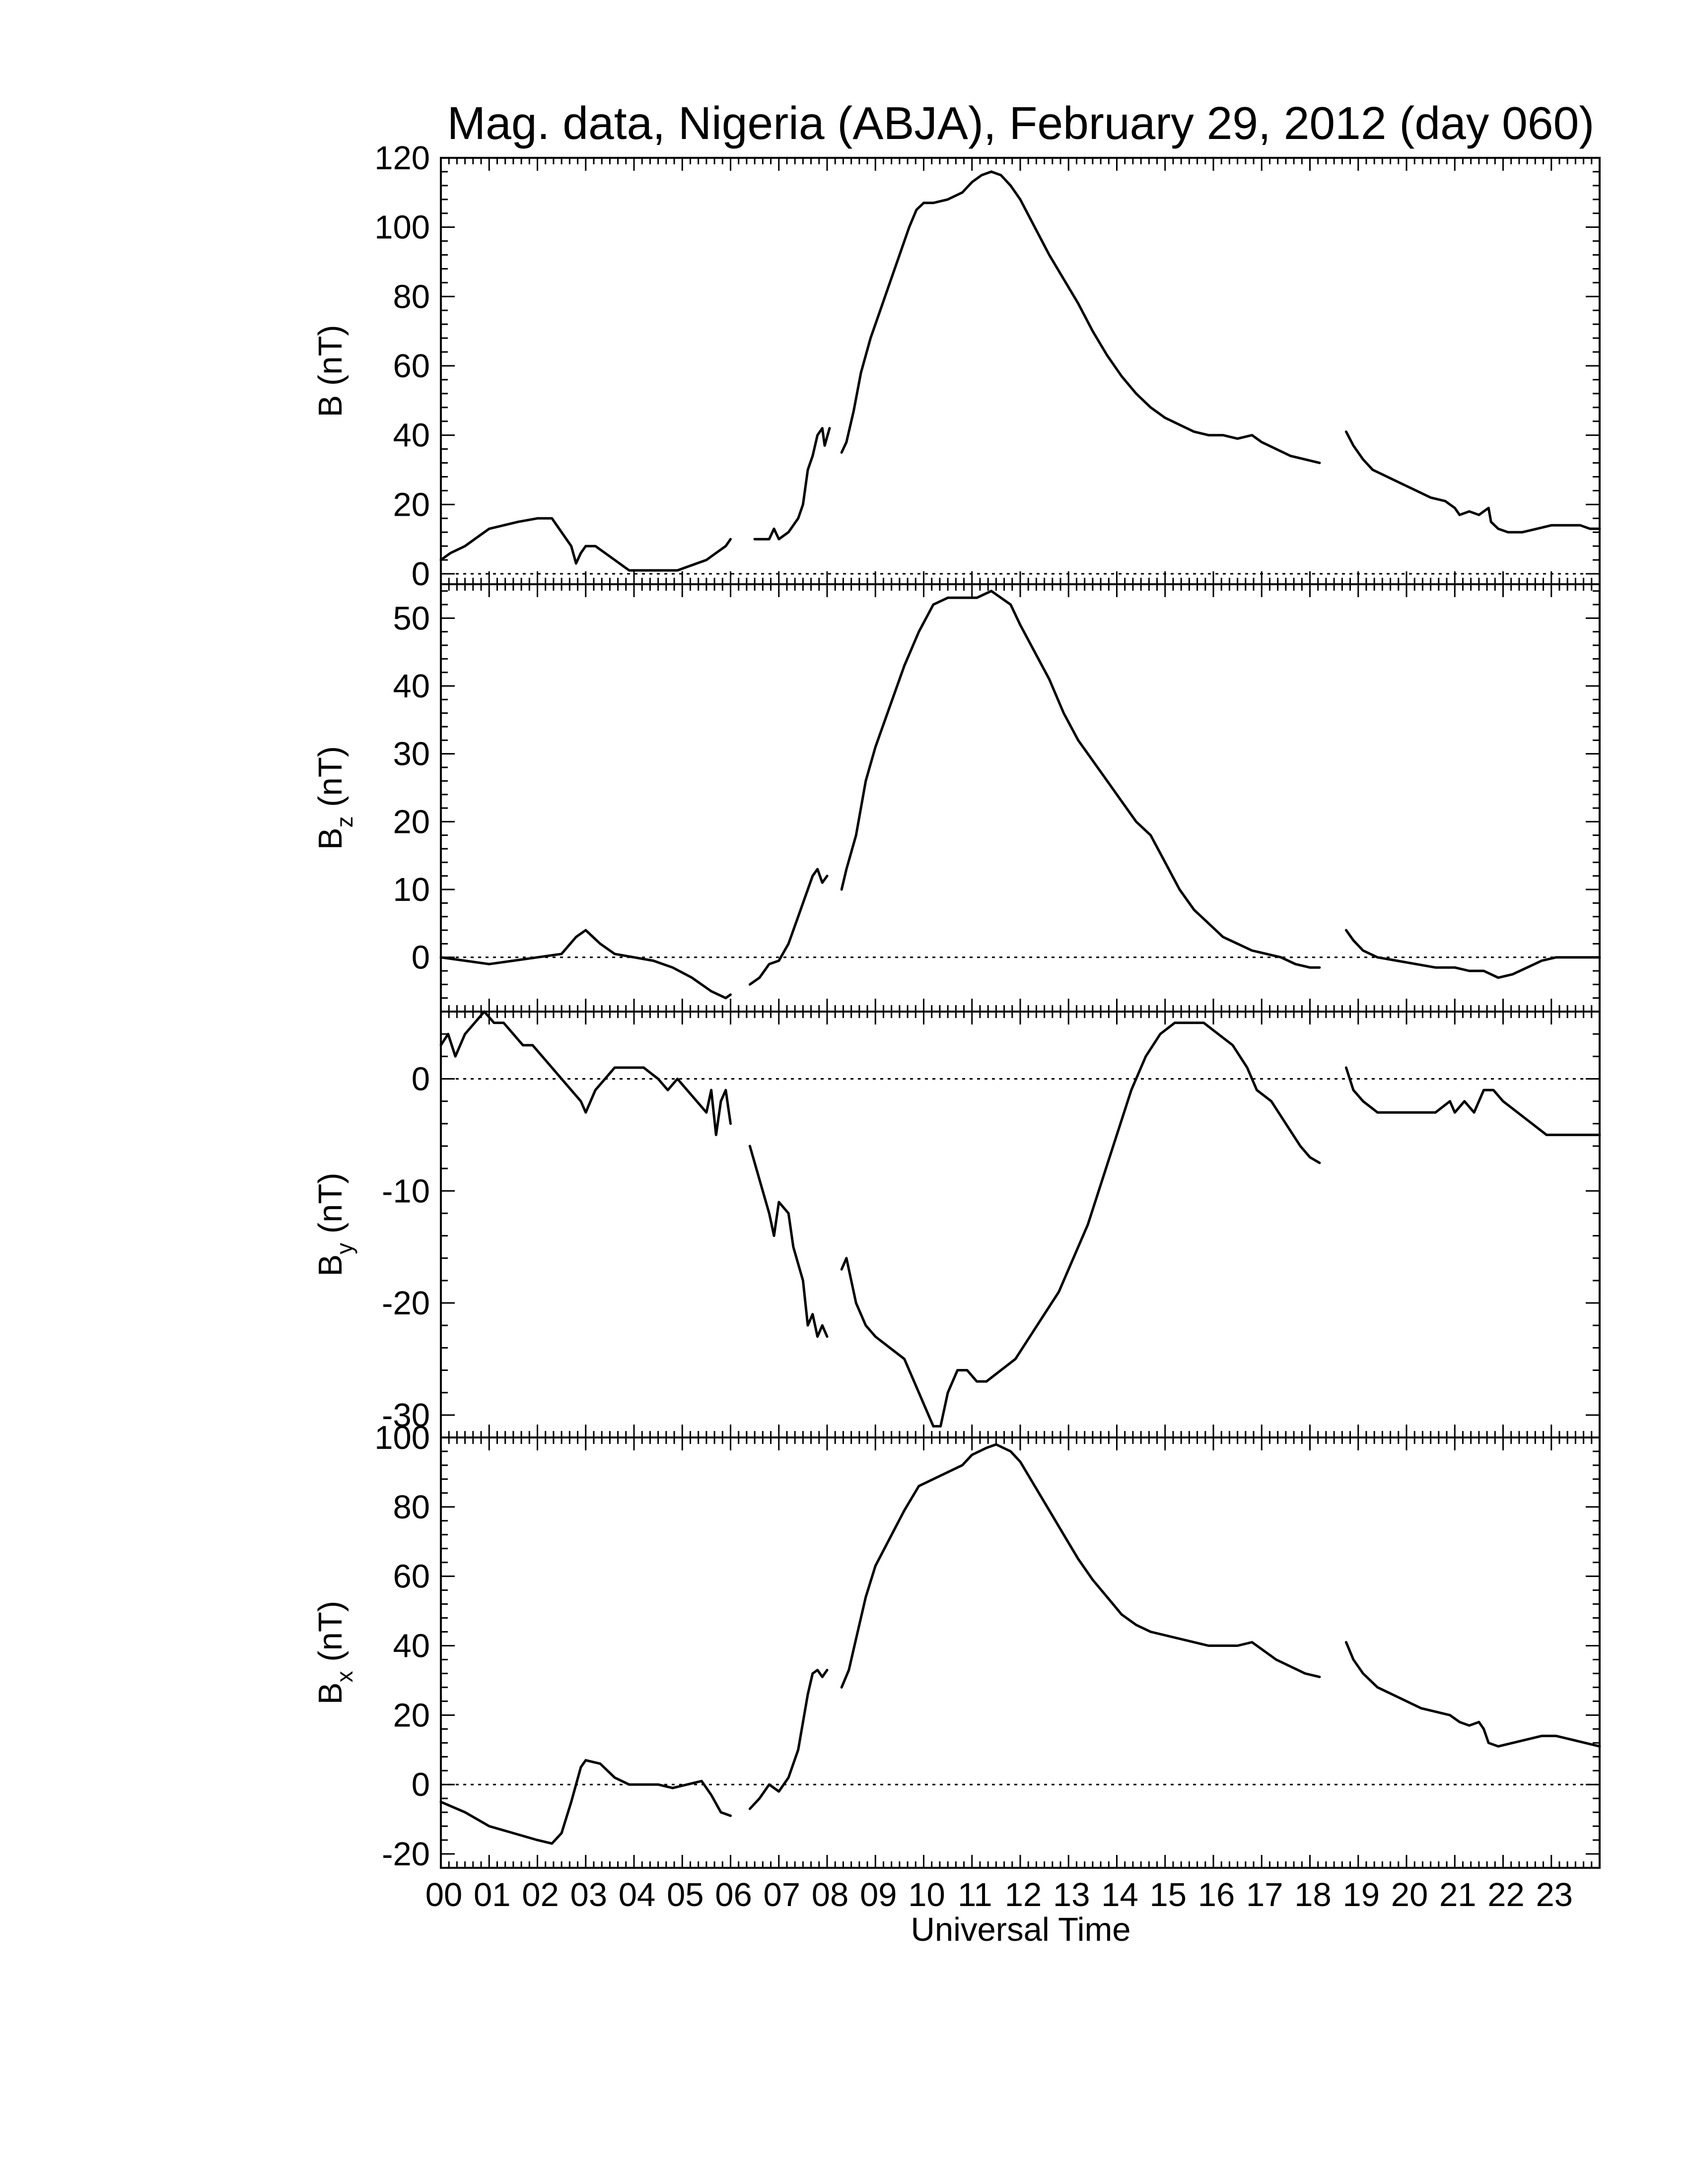  Describe the element at coordinates (334, 798) in the screenshot. I see `y-axis-label: Bz (nT)` at that location.